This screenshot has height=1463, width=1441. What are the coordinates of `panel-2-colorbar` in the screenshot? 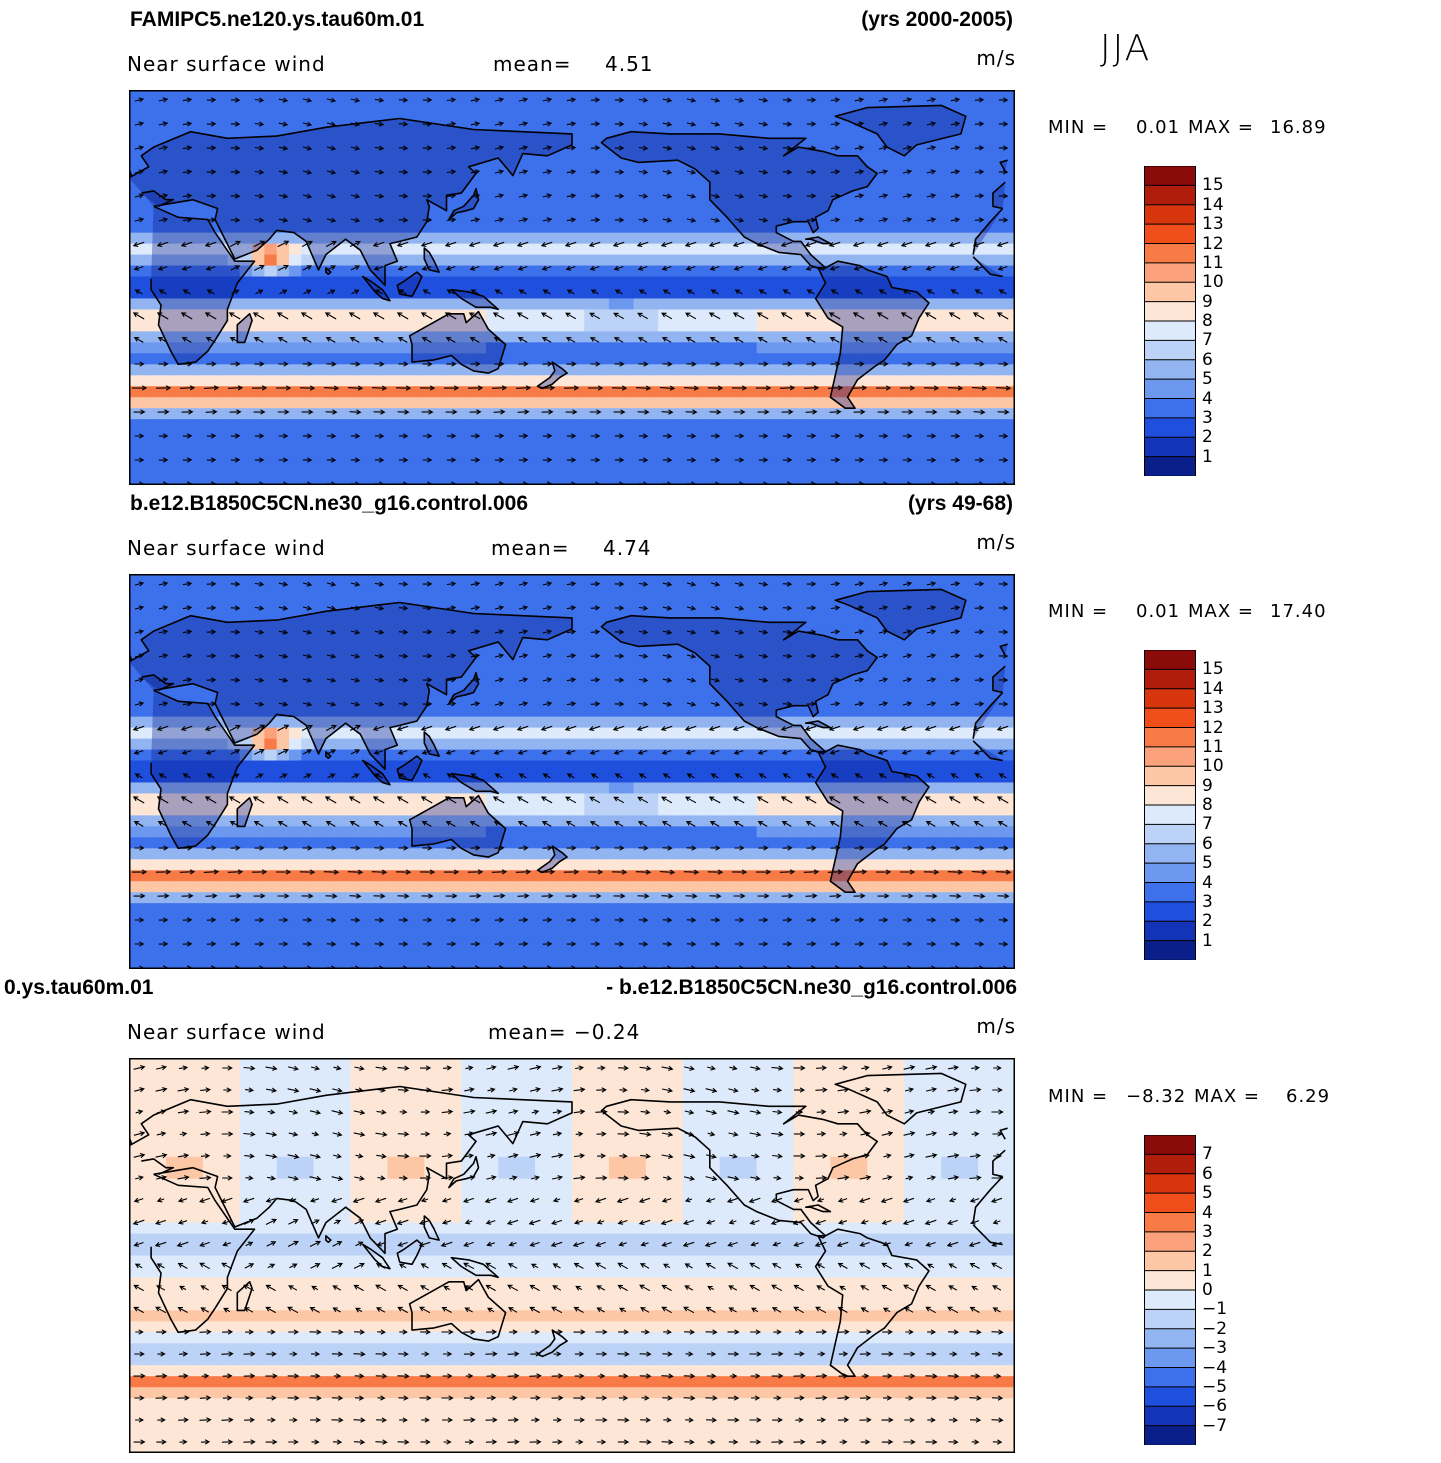 It's located at (1170, 805).